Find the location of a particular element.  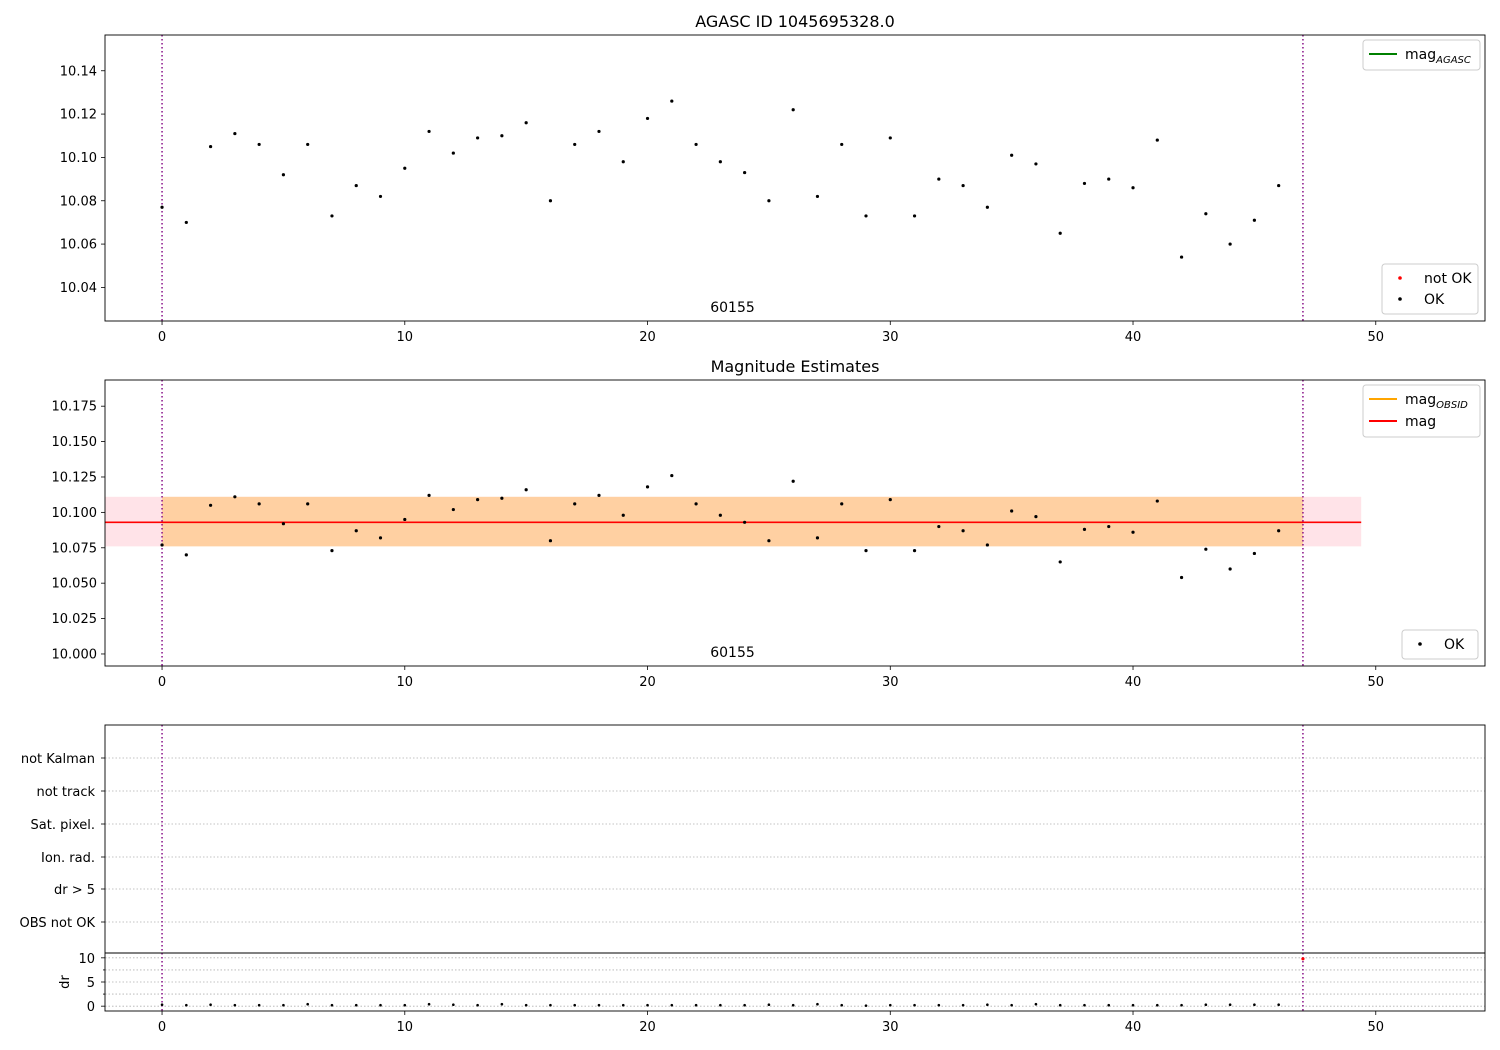

y-tick-label: 10.12 is located at coordinates (78, 115).